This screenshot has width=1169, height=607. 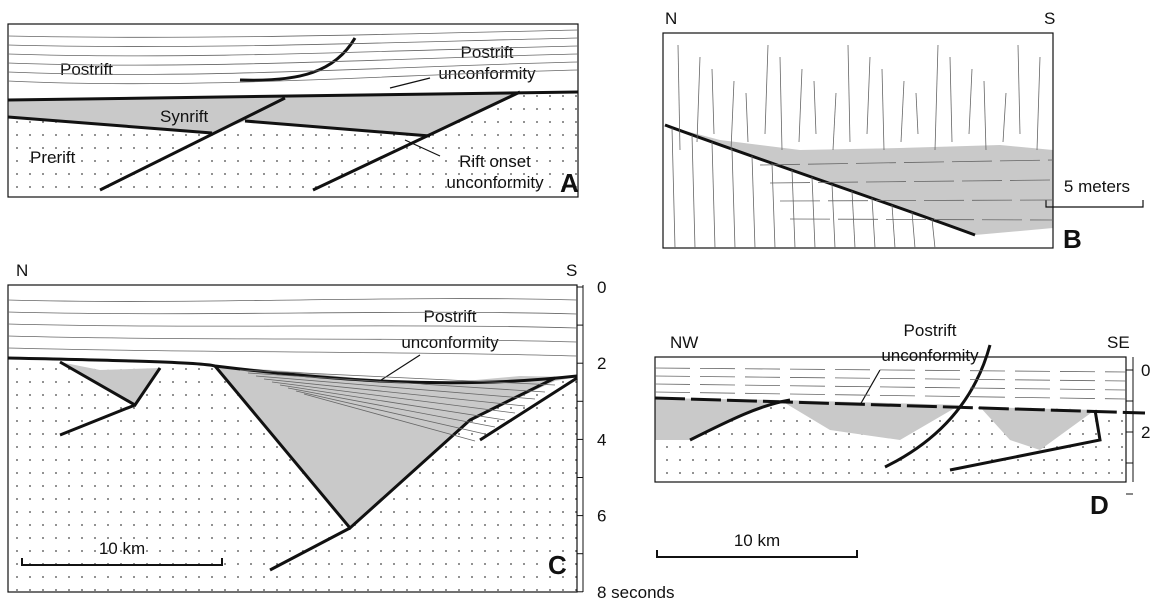 What do you see at coordinates (636, 592) in the screenshot?
I see `axis-label: 8 seconds` at bounding box center [636, 592].